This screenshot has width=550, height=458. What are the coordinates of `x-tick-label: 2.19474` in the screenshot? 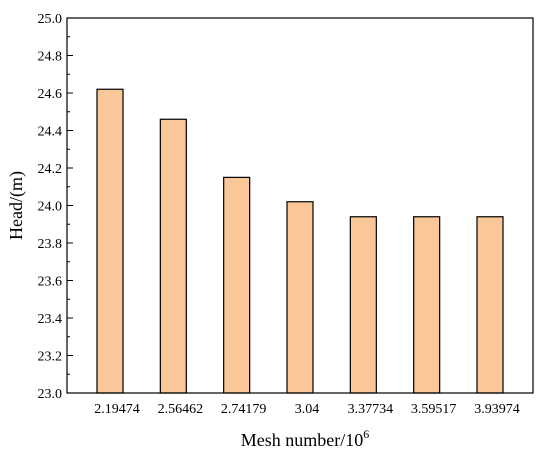 It's located at (117, 409).